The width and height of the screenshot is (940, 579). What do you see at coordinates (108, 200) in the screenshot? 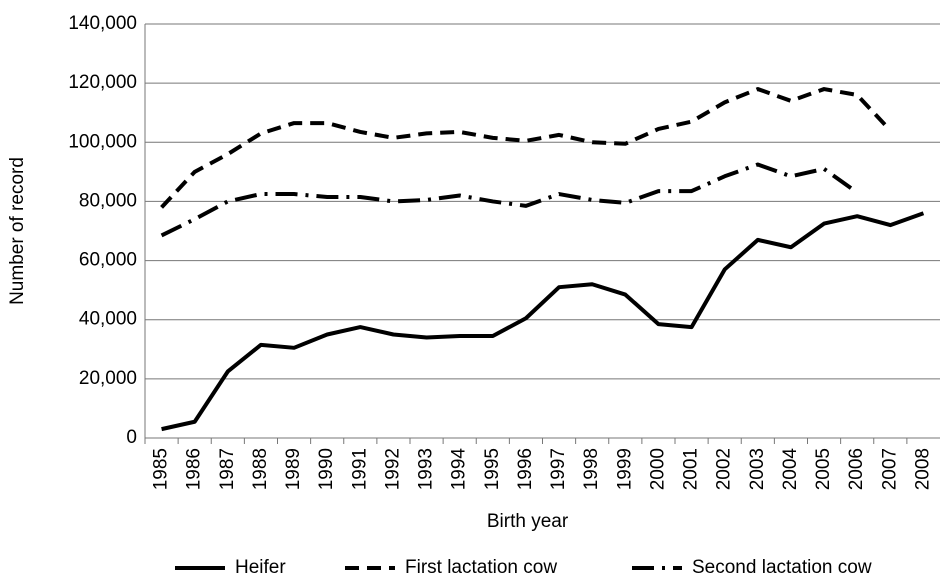
I see `y-tick-label: 80,000` at bounding box center [108, 200].